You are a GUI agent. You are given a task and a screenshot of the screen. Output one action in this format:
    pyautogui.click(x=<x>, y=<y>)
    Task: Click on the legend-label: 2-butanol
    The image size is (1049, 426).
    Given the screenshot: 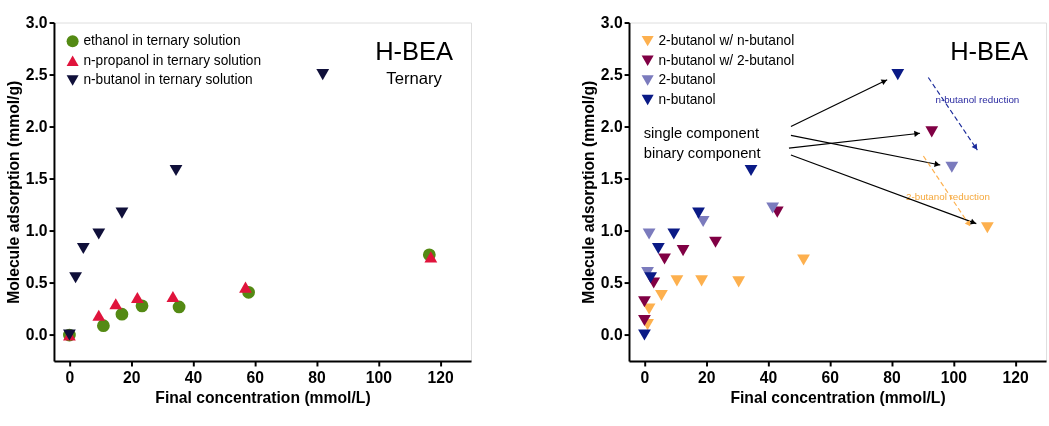 What is the action you would take?
    pyautogui.click(x=687, y=80)
    